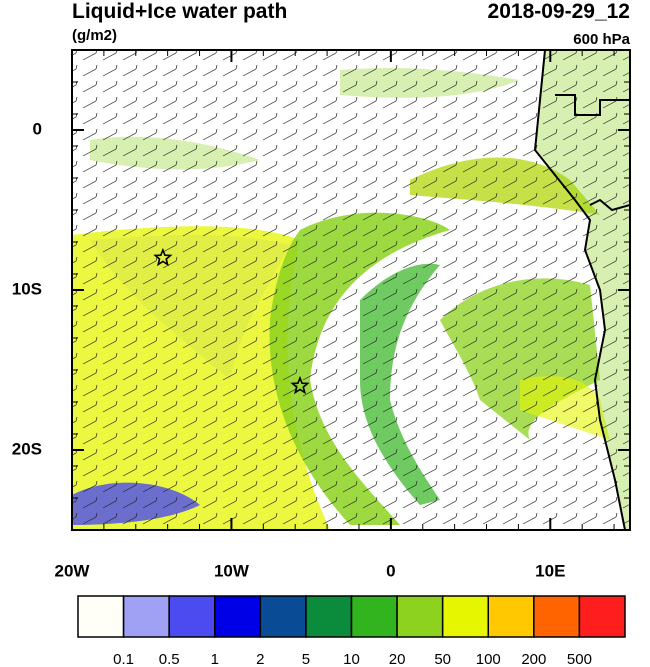 The width and height of the screenshot is (650, 667). What do you see at coordinates (27, 288) in the screenshot?
I see `y-tick-label: 10S` at bounding box center [27, 288].